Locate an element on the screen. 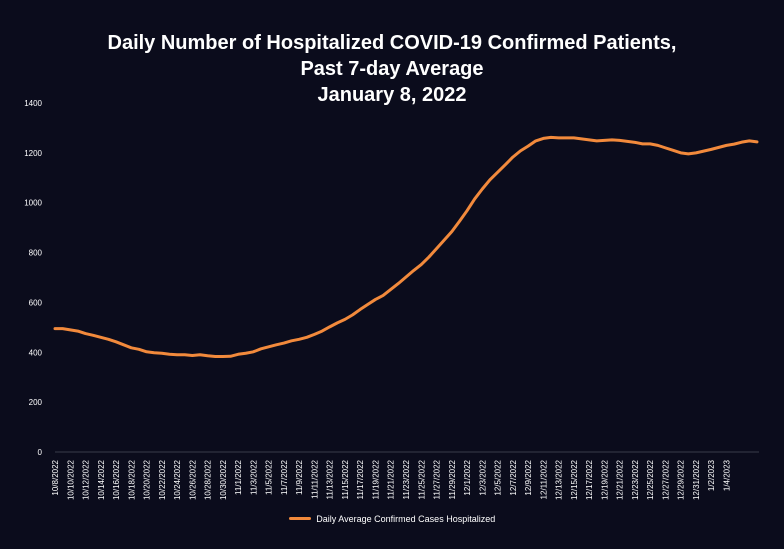 This screenshot has height=549, width=784. y-tick-label: 1200 is located at coordinates (33, 153).